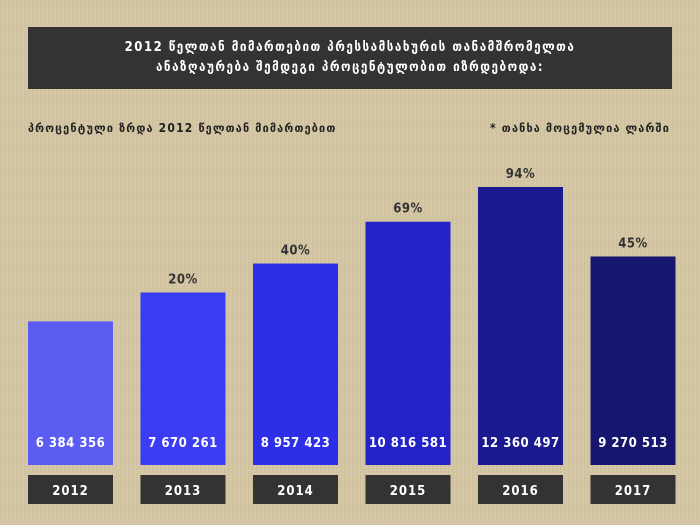 The height and width of the screenshot is (525, 700). I want to click on year-box-2015, so click(408, 489).